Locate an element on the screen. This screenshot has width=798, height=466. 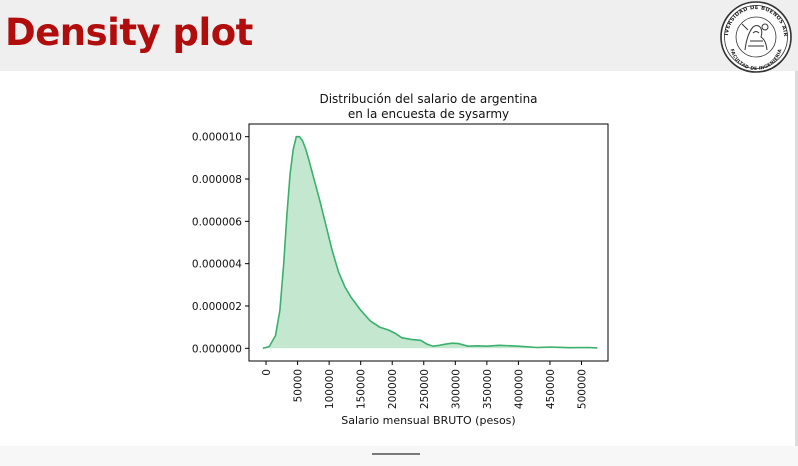
y-tick-label: 0.000008 is located at coordinates (217, 180).